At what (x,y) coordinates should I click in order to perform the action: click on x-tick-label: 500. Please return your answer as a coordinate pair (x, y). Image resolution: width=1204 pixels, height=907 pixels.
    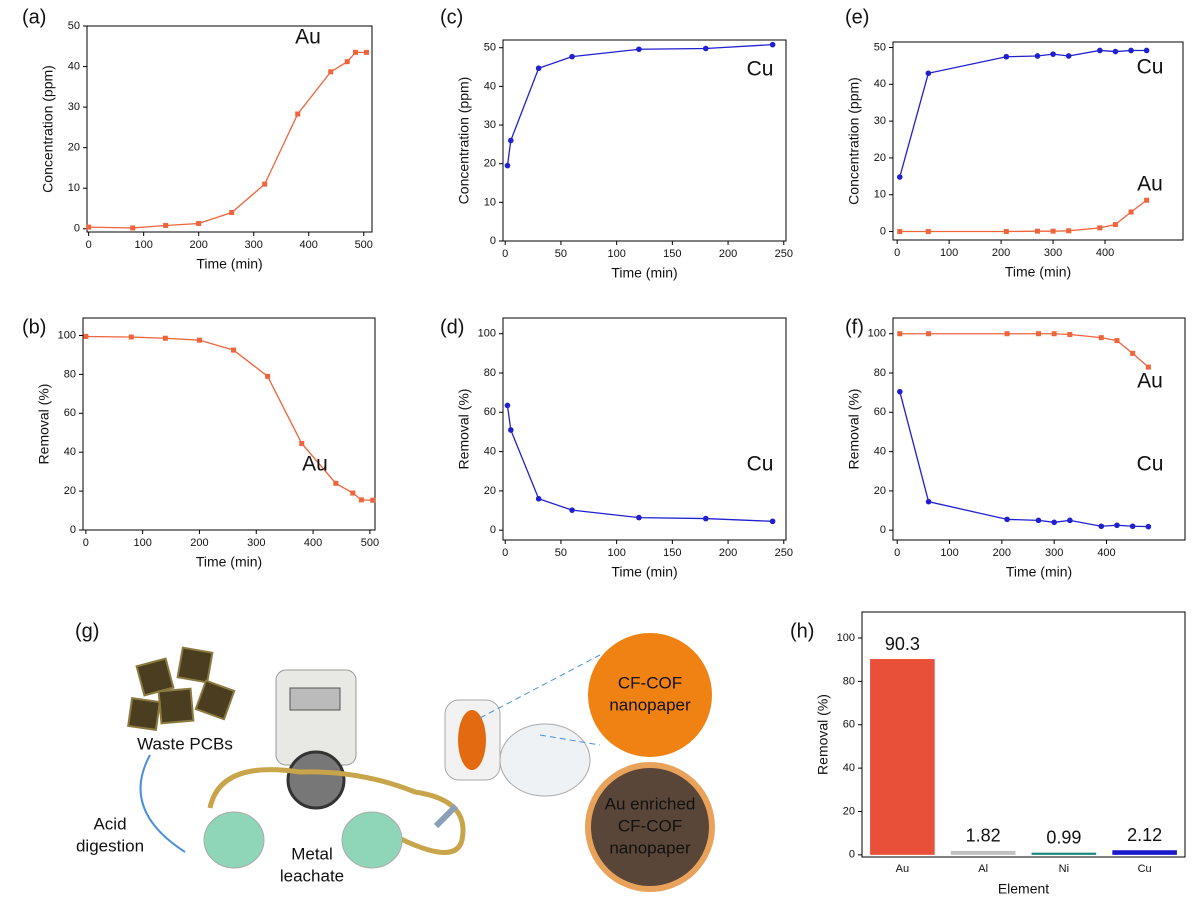
    Looking at the image, I should click on (370, 543).